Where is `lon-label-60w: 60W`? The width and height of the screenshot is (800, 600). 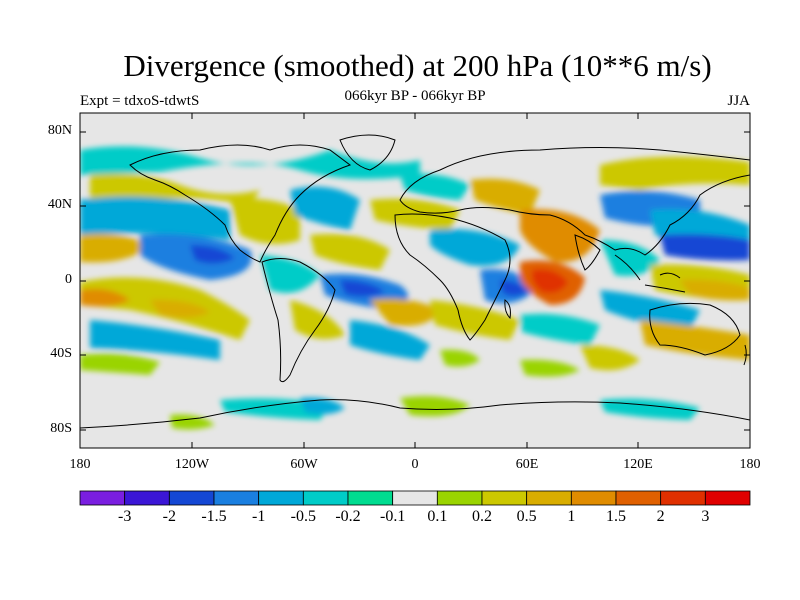
lon-label-60w: 60W is located at coordinates (304, 464).